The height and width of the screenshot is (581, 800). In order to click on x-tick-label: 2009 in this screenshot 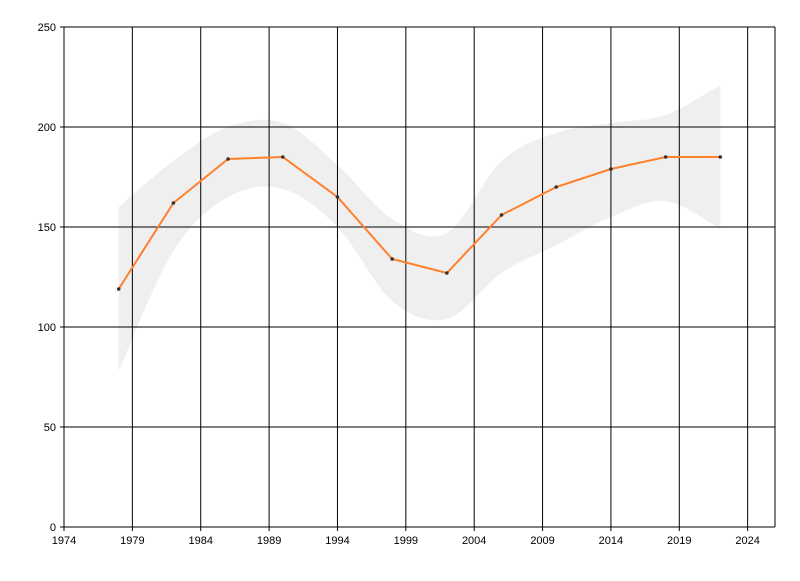, I will do `click(542, 541)`.